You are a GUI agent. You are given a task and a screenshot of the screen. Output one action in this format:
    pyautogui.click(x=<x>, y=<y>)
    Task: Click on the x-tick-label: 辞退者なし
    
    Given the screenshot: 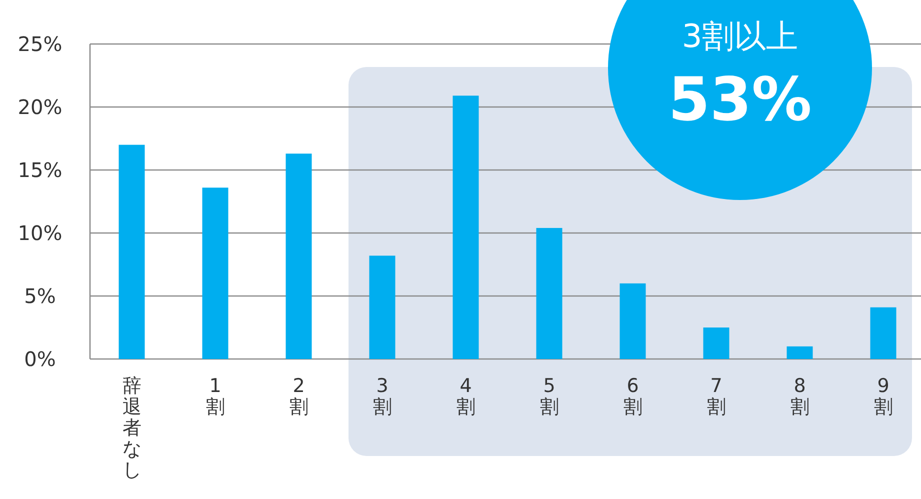 What is the action you would take?
    pyautogui.click(x=132, y=428)
    